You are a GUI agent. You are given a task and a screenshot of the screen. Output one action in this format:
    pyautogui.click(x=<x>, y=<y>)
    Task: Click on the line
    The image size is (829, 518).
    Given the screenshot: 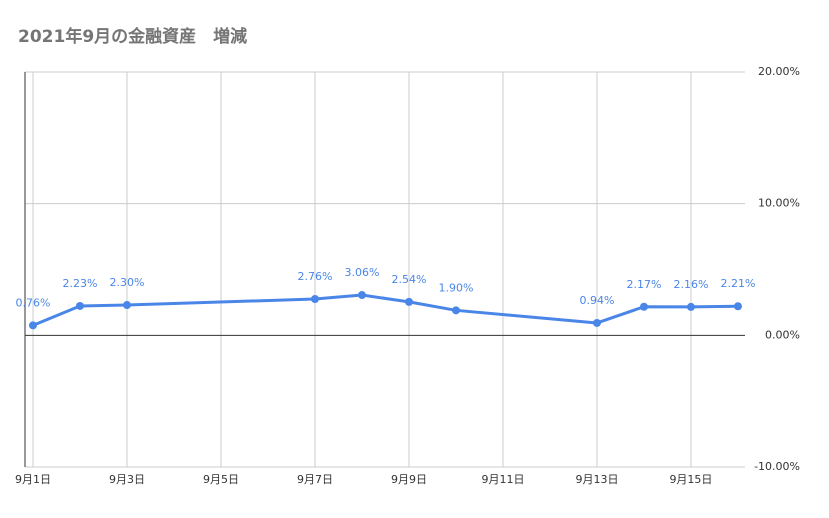 What is the action you would take?
    pyautogui.click(x=385, y=310)
    